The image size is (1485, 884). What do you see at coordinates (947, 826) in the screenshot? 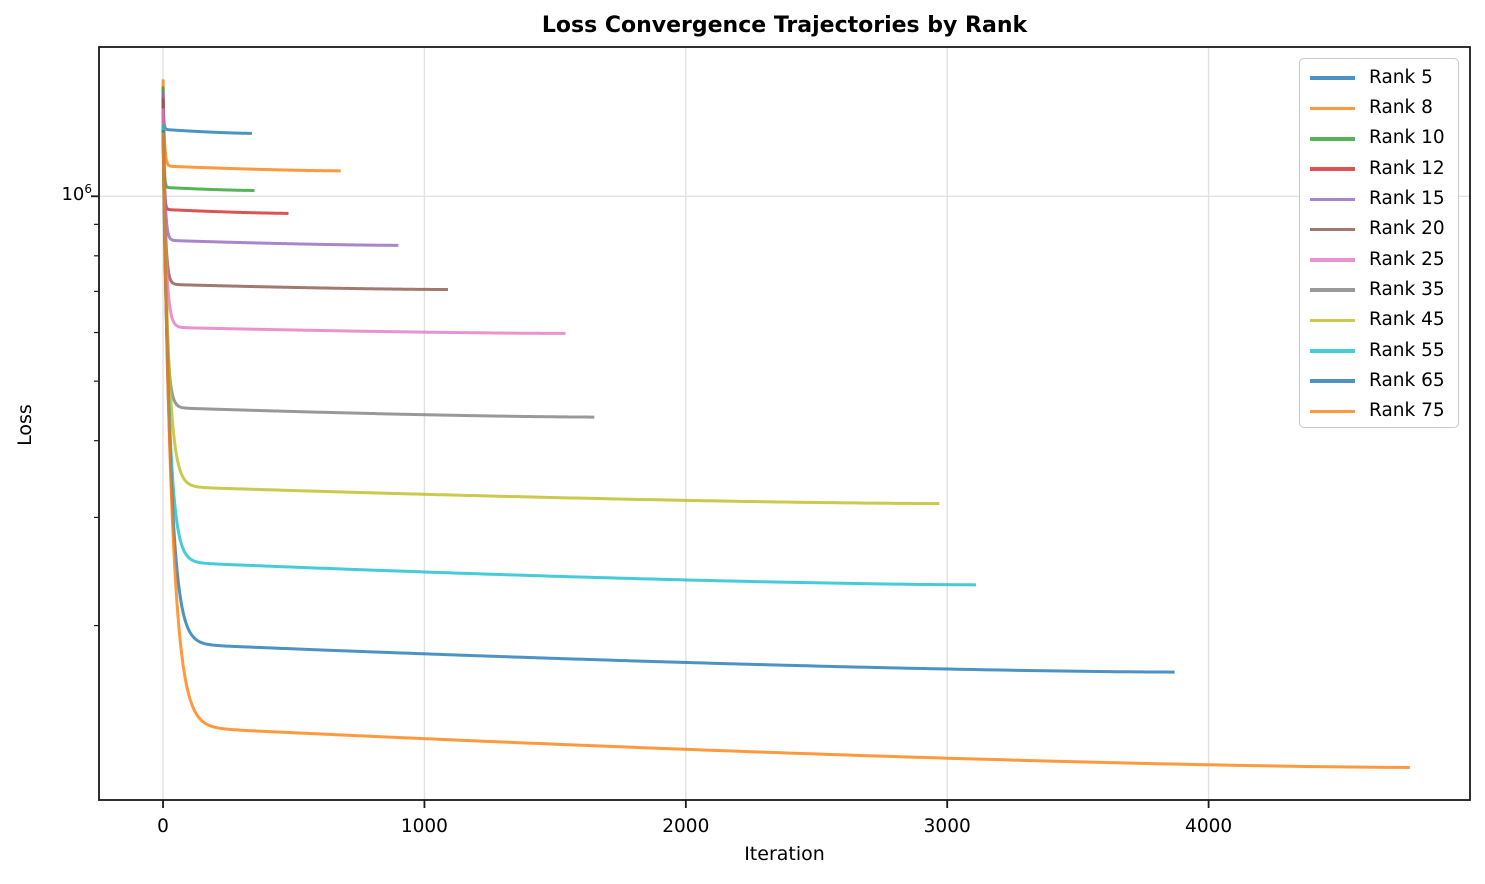
I see `x-tick-label: 3000` at bounding box center [947, 826].